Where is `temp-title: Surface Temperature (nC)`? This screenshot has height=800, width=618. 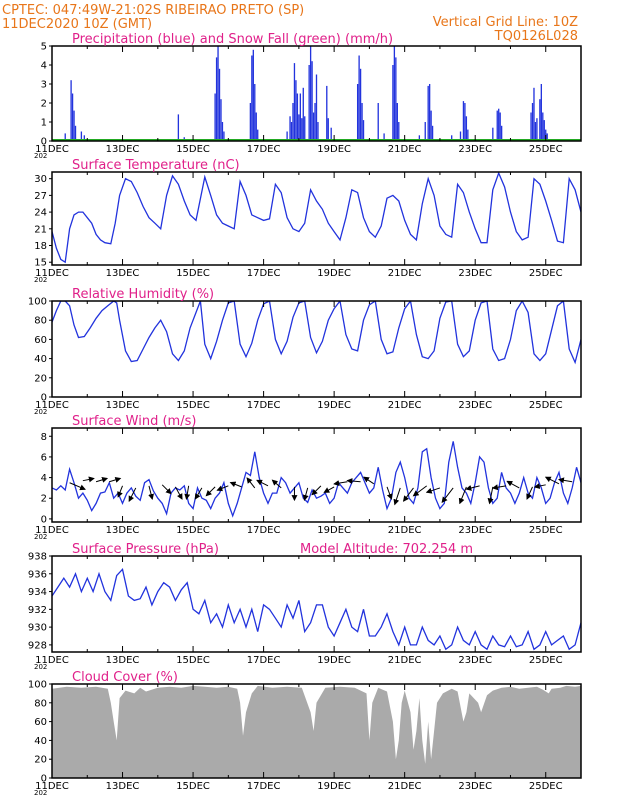 temp-title: Surface Temperature (nC) is located at coordinates (156, 165).